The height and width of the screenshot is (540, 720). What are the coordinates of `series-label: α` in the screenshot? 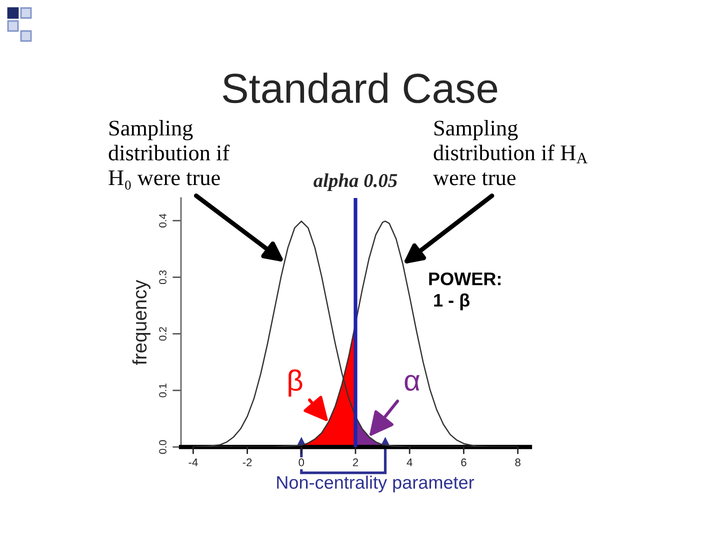 It's located at (412, 382).